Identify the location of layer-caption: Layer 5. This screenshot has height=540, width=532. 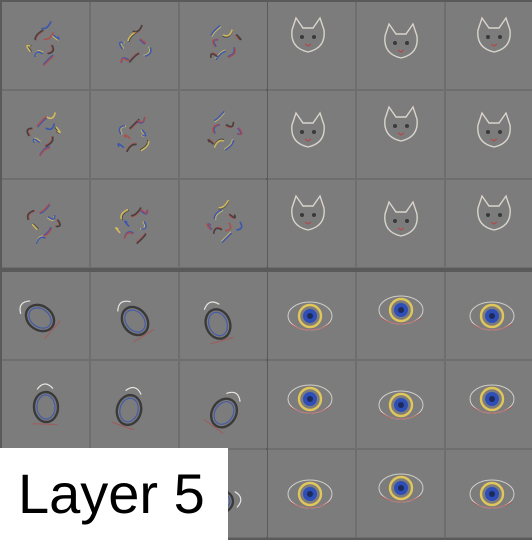
(111, 493).